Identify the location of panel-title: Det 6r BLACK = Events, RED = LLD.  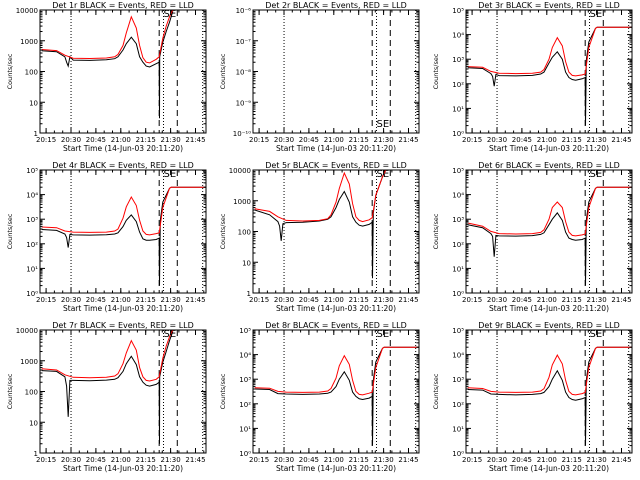
(549, 165).